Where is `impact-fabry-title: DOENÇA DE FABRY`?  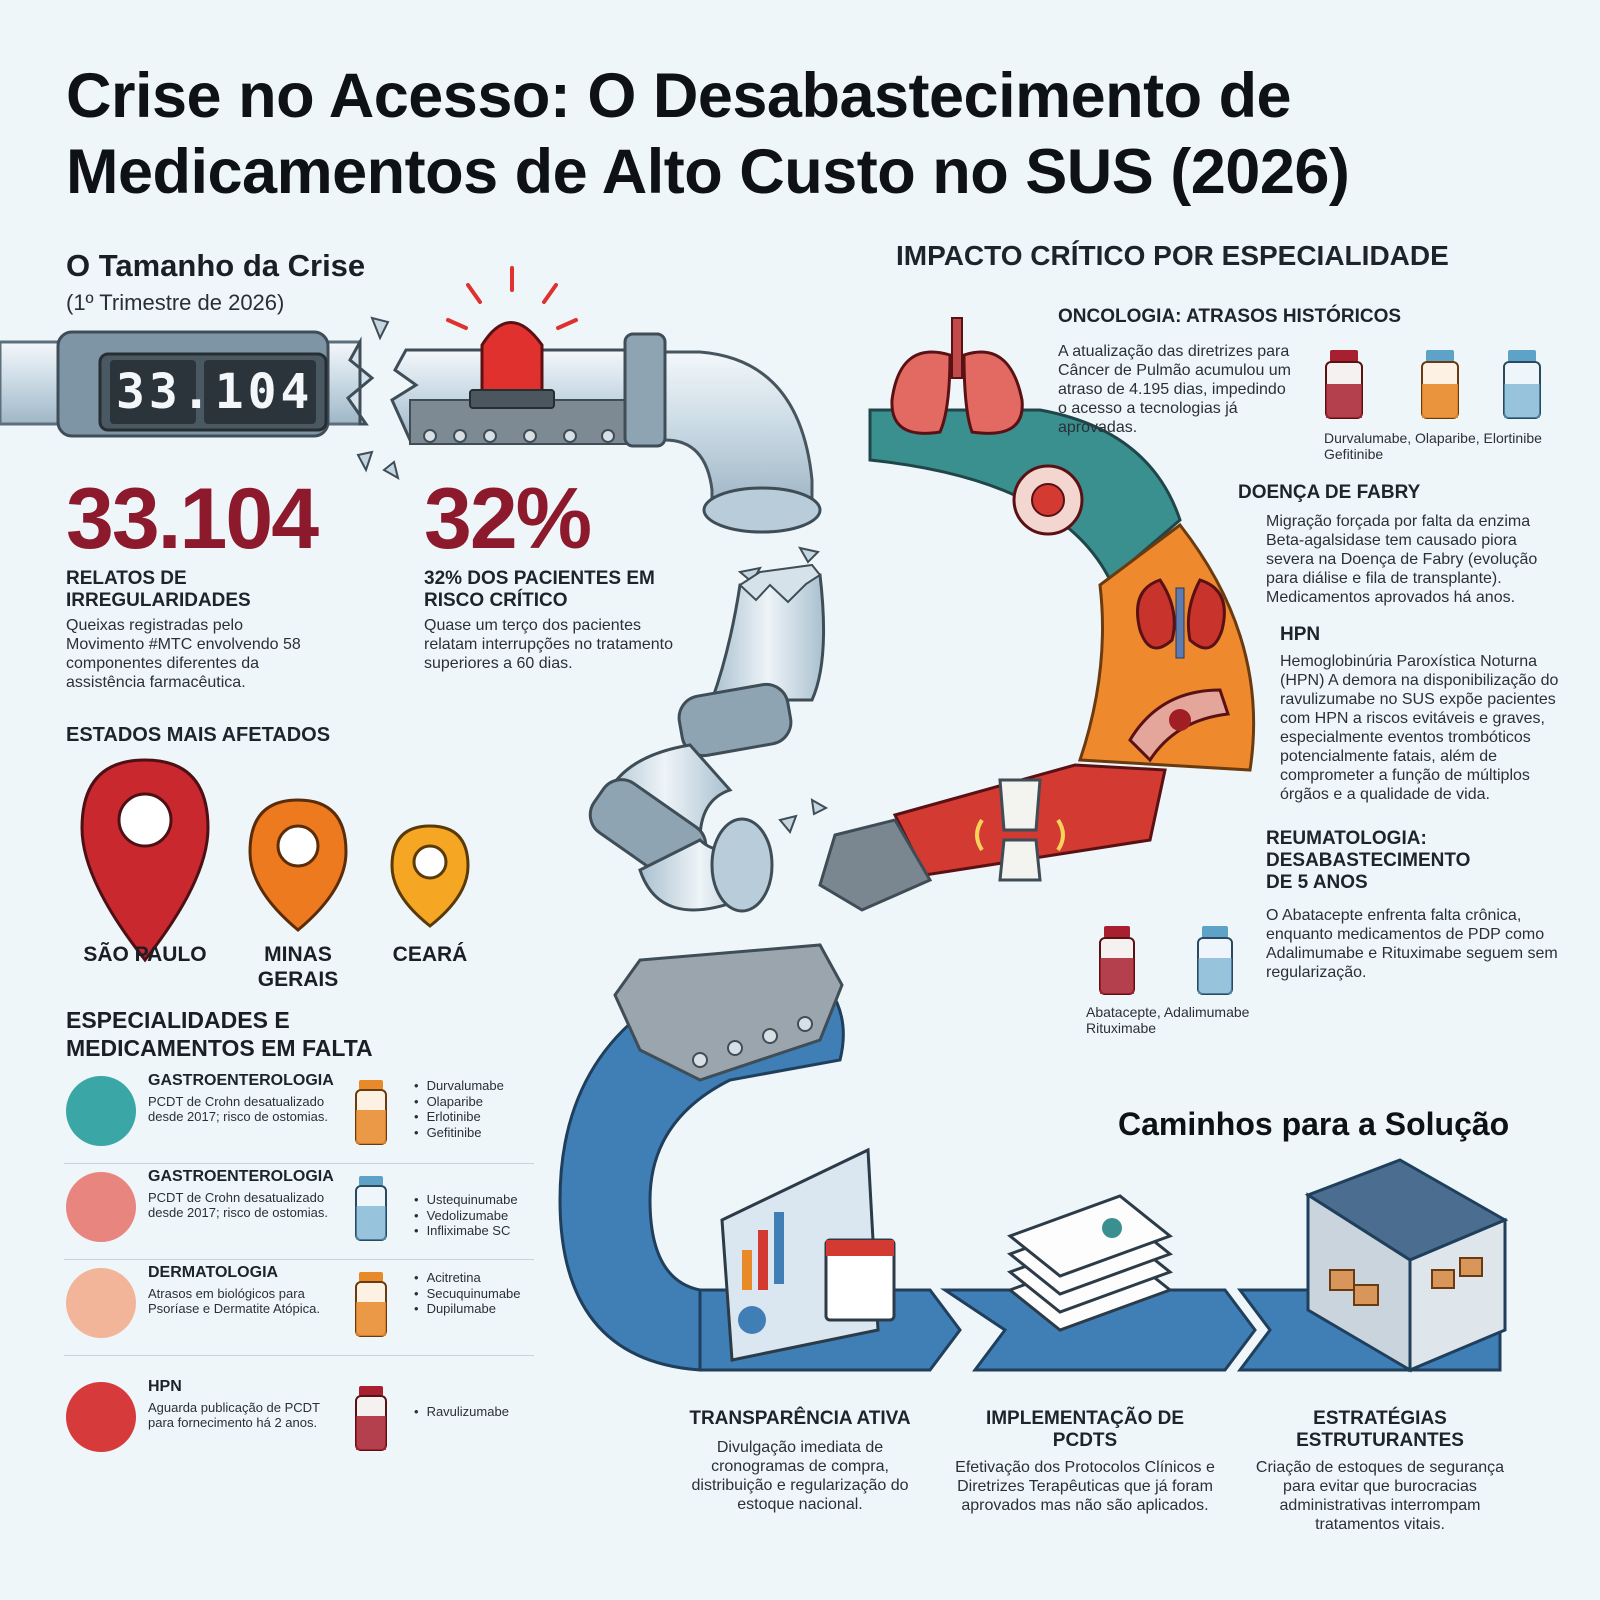
impact-fabry-title: DOENÇA DE FABRY is located at coordinates (1329, 492).